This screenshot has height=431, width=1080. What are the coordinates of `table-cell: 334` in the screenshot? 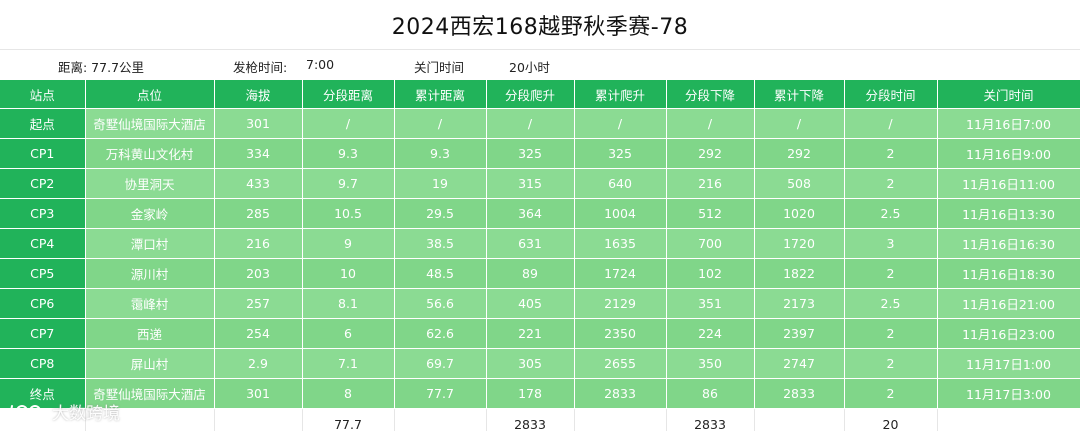 It's located at (258, 153).